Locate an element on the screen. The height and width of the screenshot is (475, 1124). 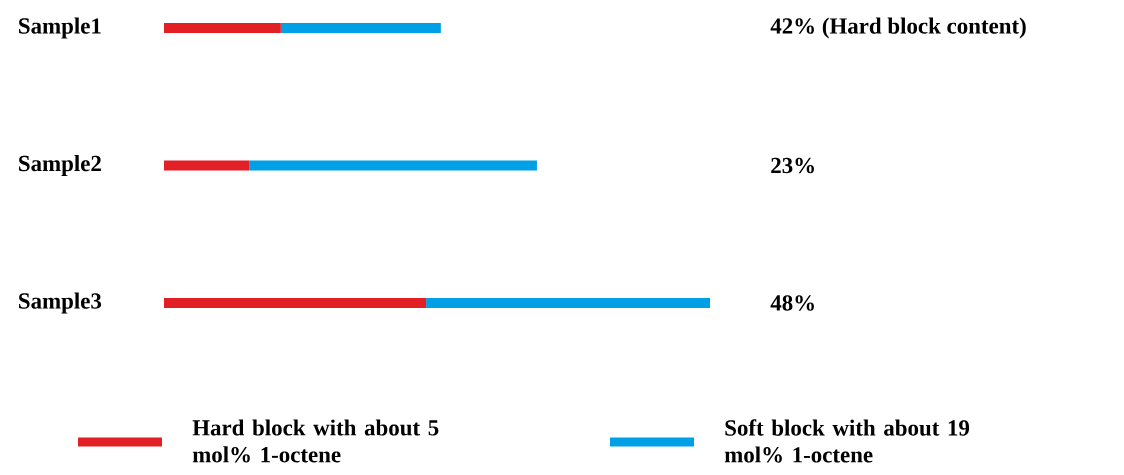
legend-label: Hard block with about 5 mol% 1-octene is located at coordinates (315, 441).